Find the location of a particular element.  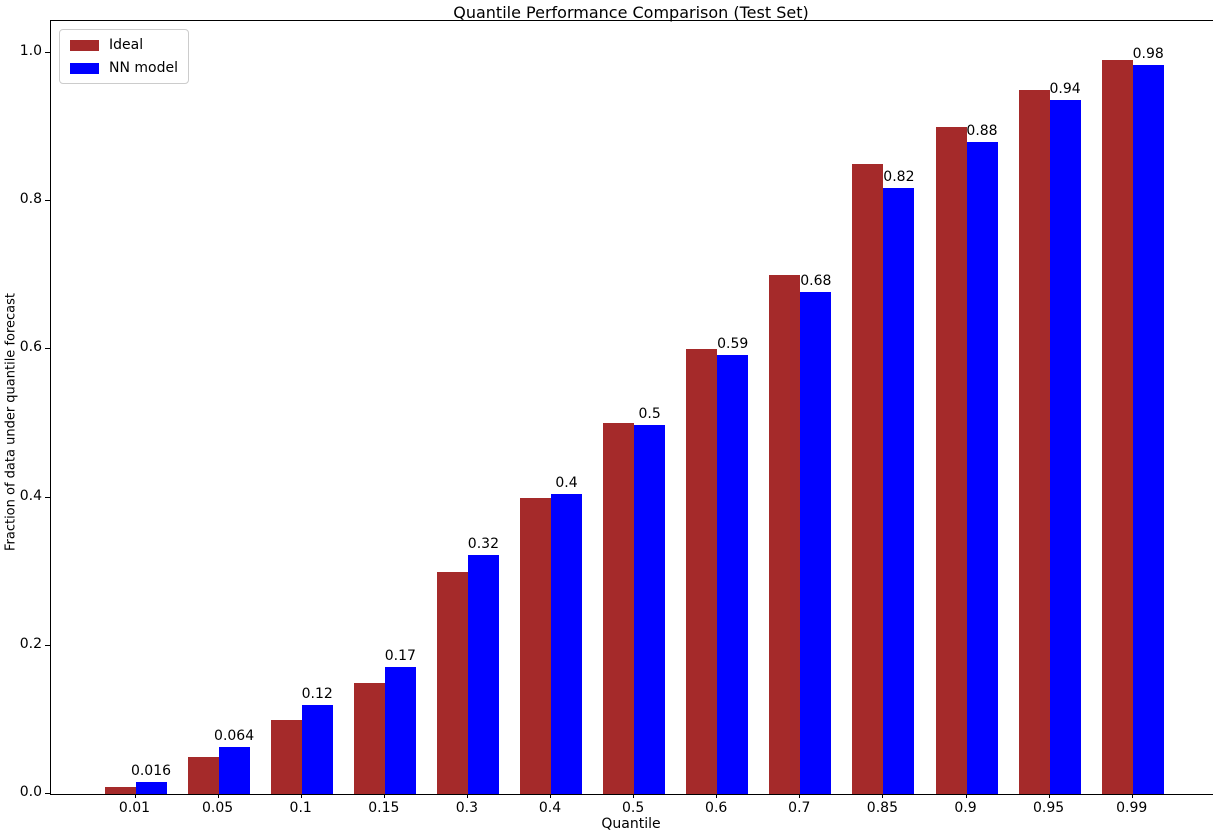

x-tick-label: 0.01 is located at coordinates (134, 808).